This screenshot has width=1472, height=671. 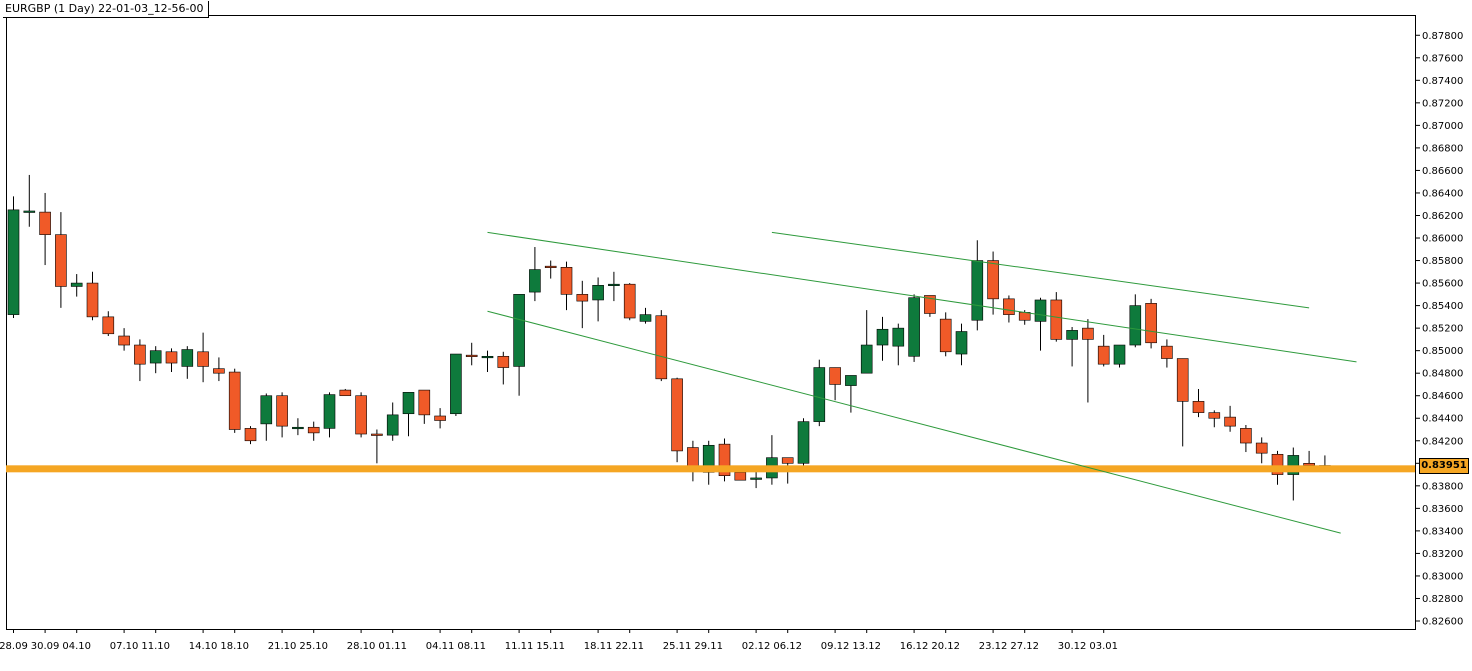 What do you see at coordinates (392, 646) in the screenshot?
I see `x-tick-label: 01.11` at bounding box center [392, 646].